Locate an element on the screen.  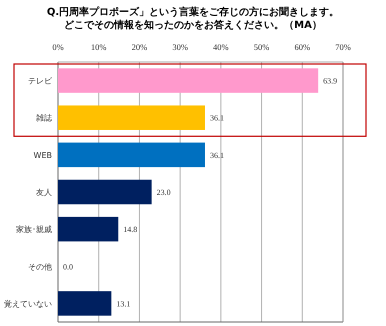
y-tick-label: テレビ is located at coordinates (40, 81).